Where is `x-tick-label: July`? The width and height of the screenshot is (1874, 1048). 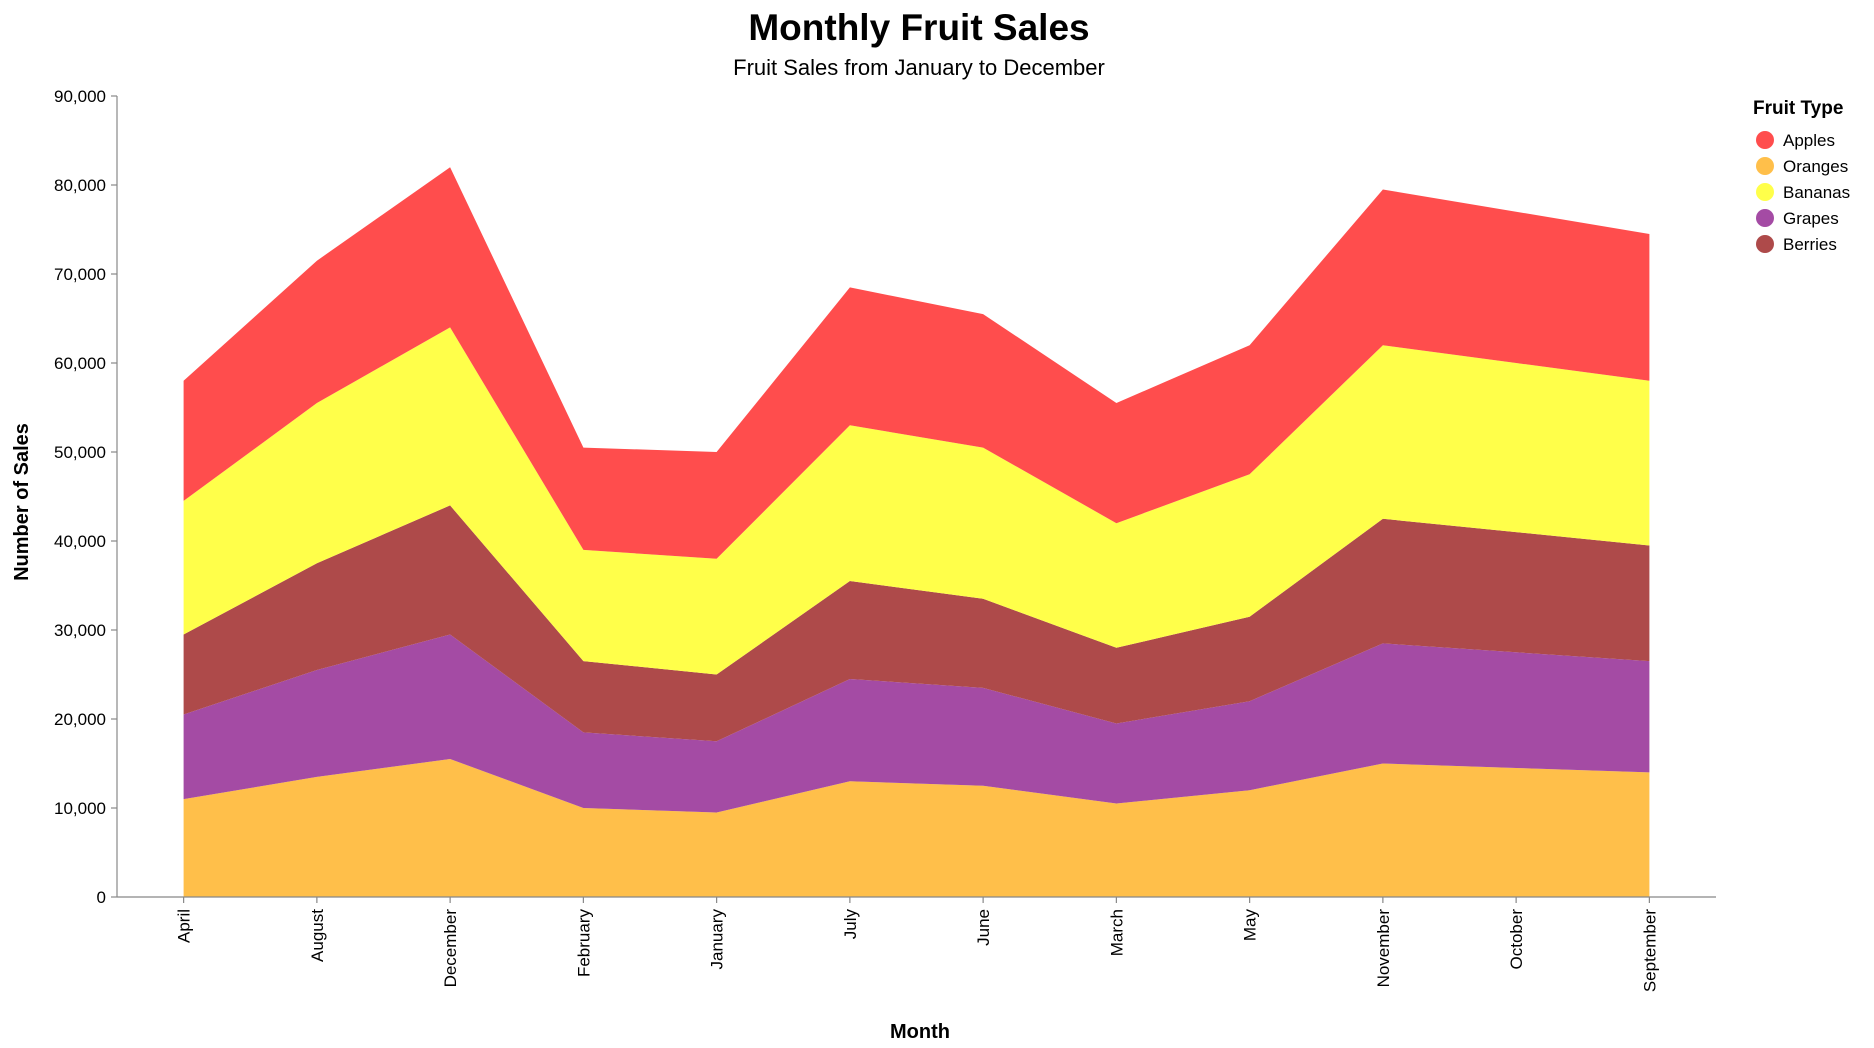
x-tick-label: July is located at coordinates (850, 924).